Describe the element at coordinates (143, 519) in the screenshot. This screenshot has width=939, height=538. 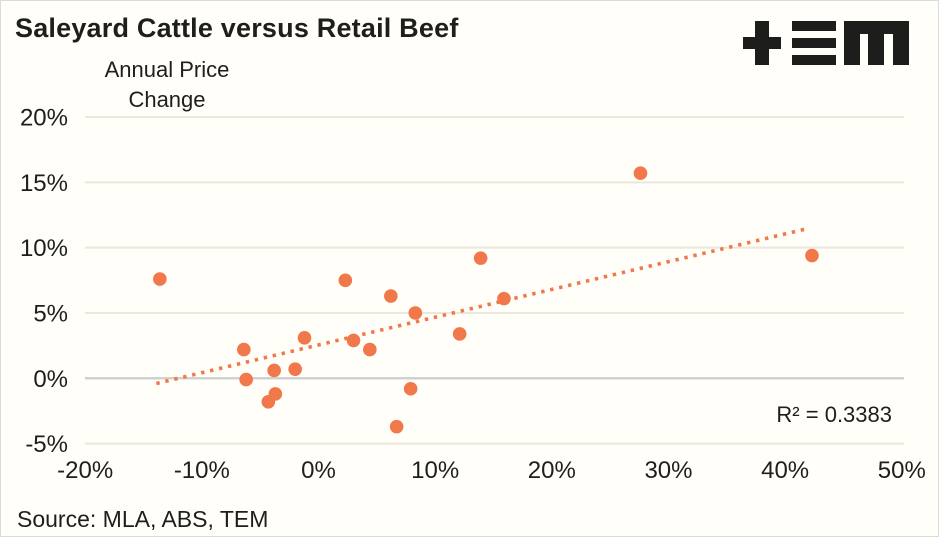
I see `source-note: Source: MLA, ABS, TEM` at that location.